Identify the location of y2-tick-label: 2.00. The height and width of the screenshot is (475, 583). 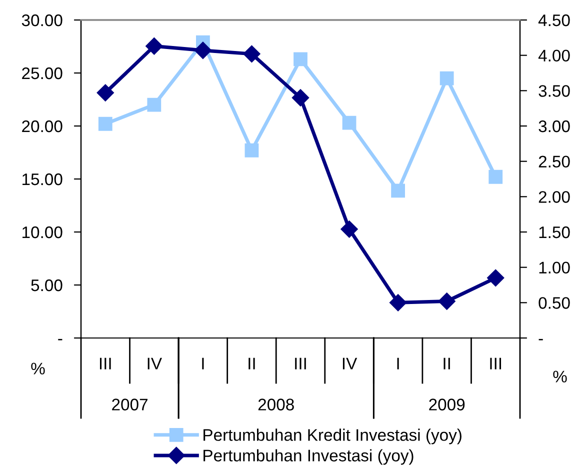
(554, 197).